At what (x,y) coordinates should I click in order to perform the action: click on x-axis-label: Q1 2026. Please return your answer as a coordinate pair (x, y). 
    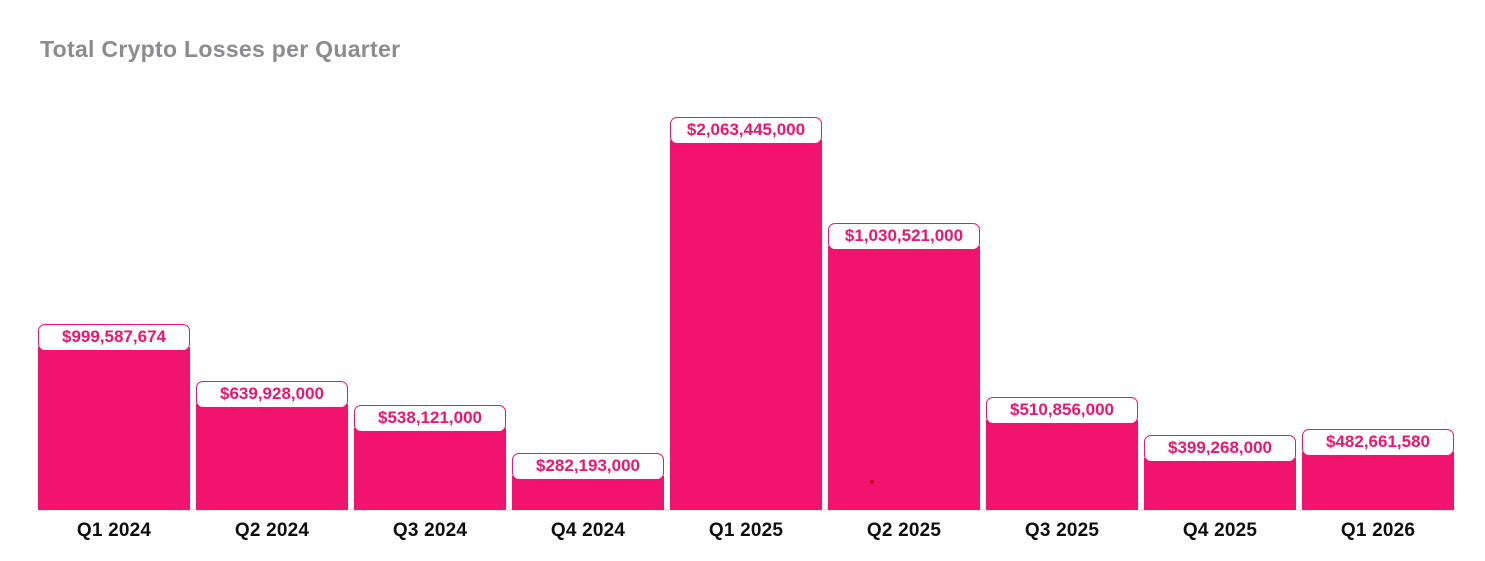
    Looking at the image, I should click on (1378, 530).